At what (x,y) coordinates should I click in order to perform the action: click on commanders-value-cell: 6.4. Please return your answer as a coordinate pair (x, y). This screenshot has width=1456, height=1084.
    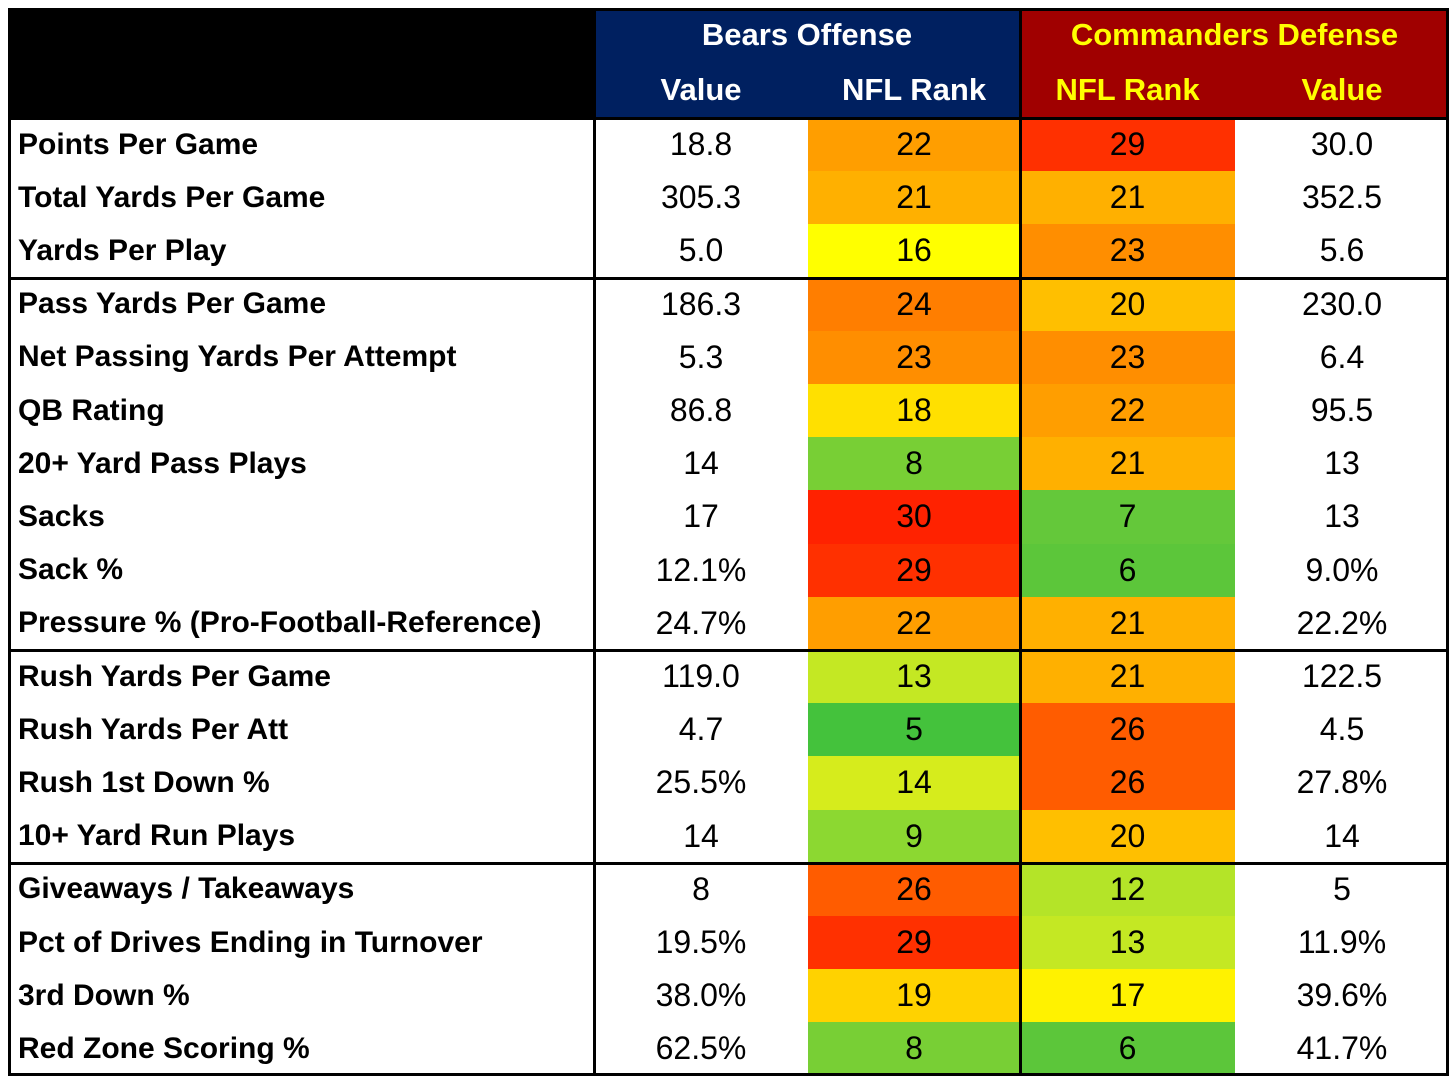
    Looking at the image, I should click on (1342, 356).